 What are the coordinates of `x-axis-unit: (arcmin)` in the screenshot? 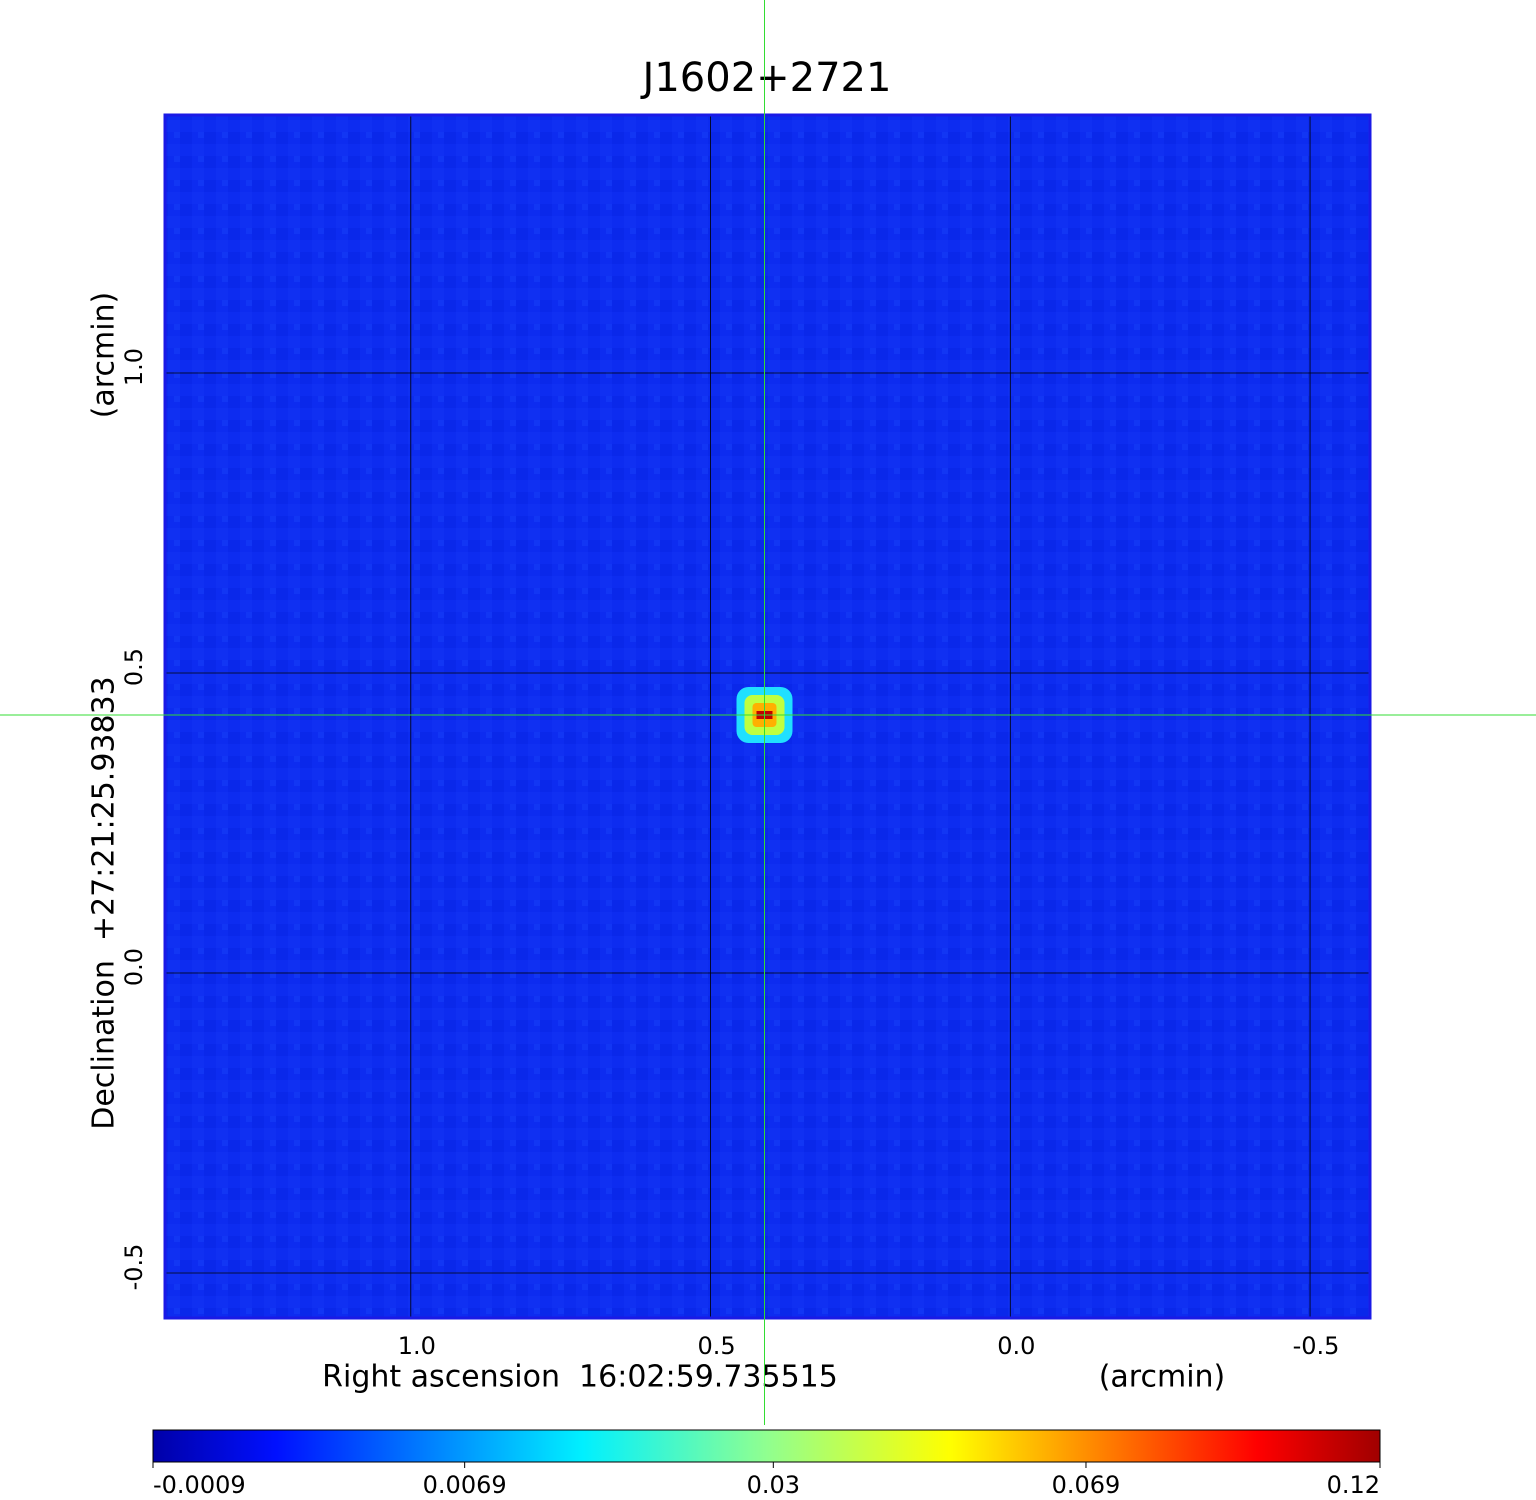 It's located at (1162, 1377).